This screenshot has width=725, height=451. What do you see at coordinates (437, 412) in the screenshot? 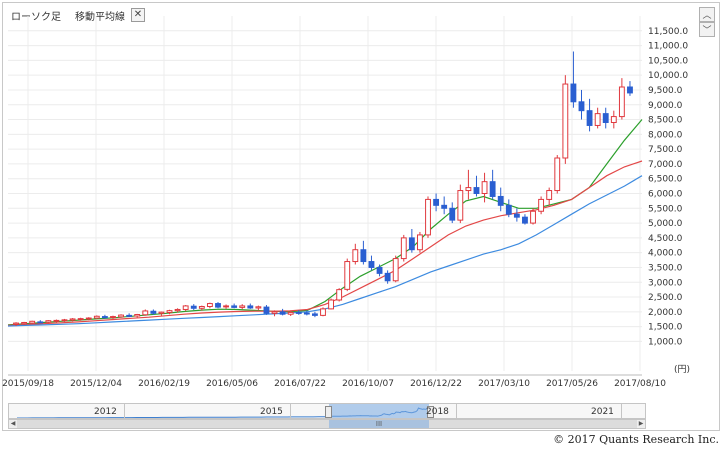
I see `navigator-year-label: 2018` at bounding box center [437, 412].